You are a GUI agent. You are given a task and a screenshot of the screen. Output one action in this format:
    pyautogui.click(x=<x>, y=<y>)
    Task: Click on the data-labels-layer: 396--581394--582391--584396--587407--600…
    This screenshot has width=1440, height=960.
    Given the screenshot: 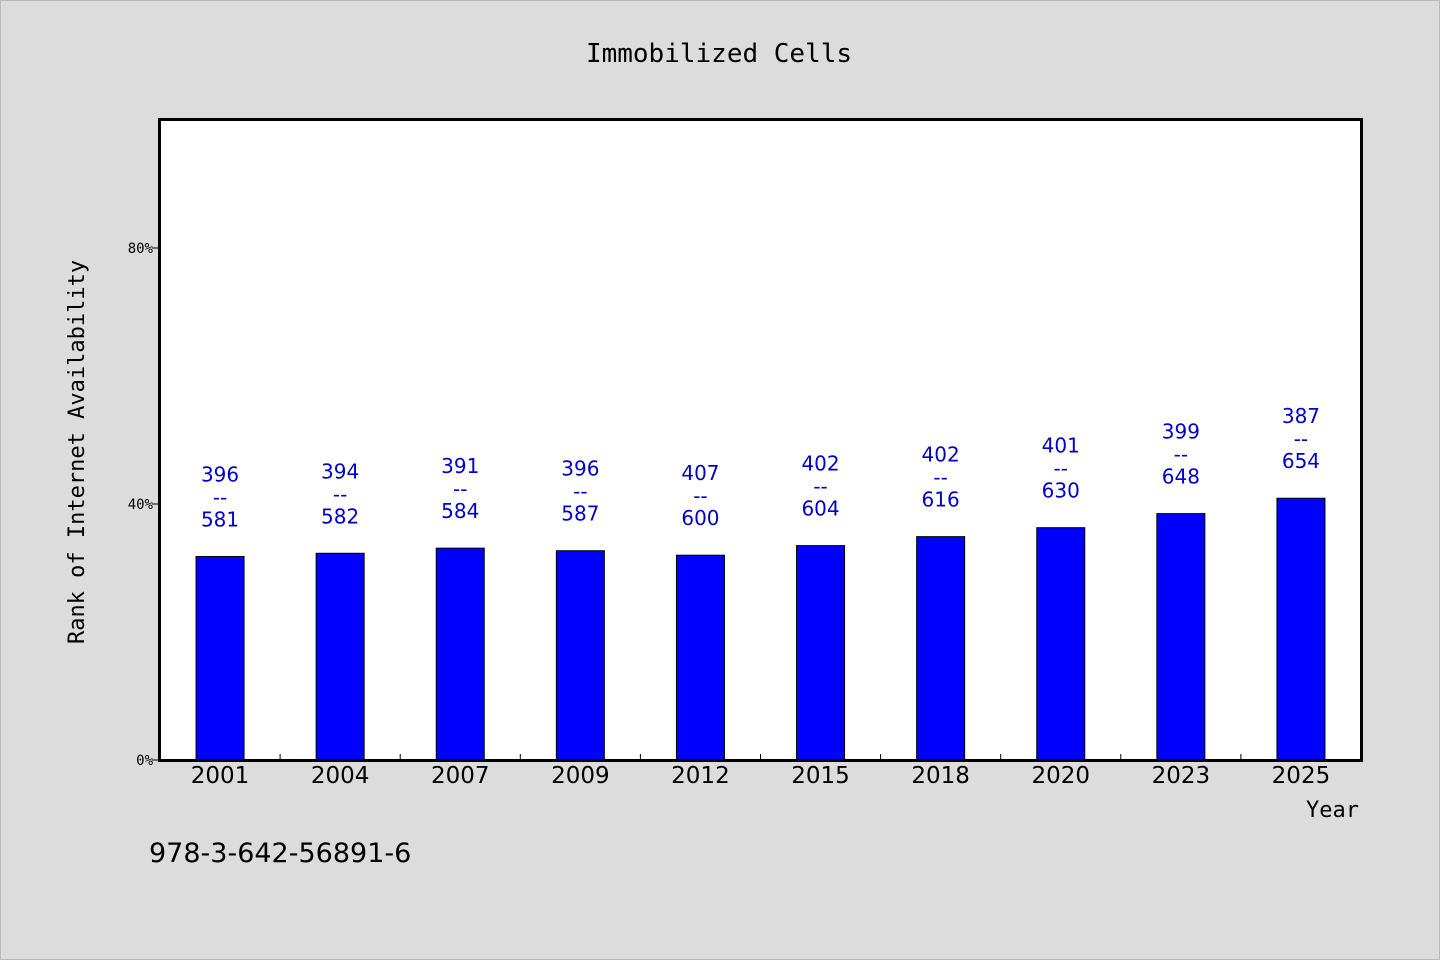 What is the action you would take?
    pyautogui.click(x=760, y=467)
    